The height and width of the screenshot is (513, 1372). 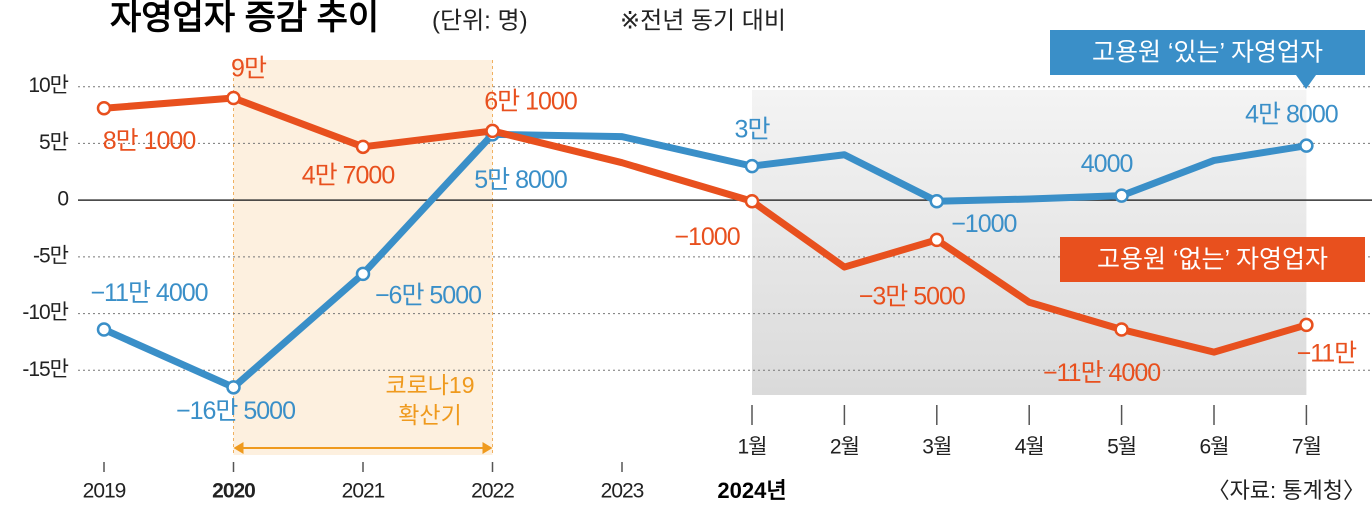 I want to click on value-label: 5만 8000, so click(x=520, y=180).